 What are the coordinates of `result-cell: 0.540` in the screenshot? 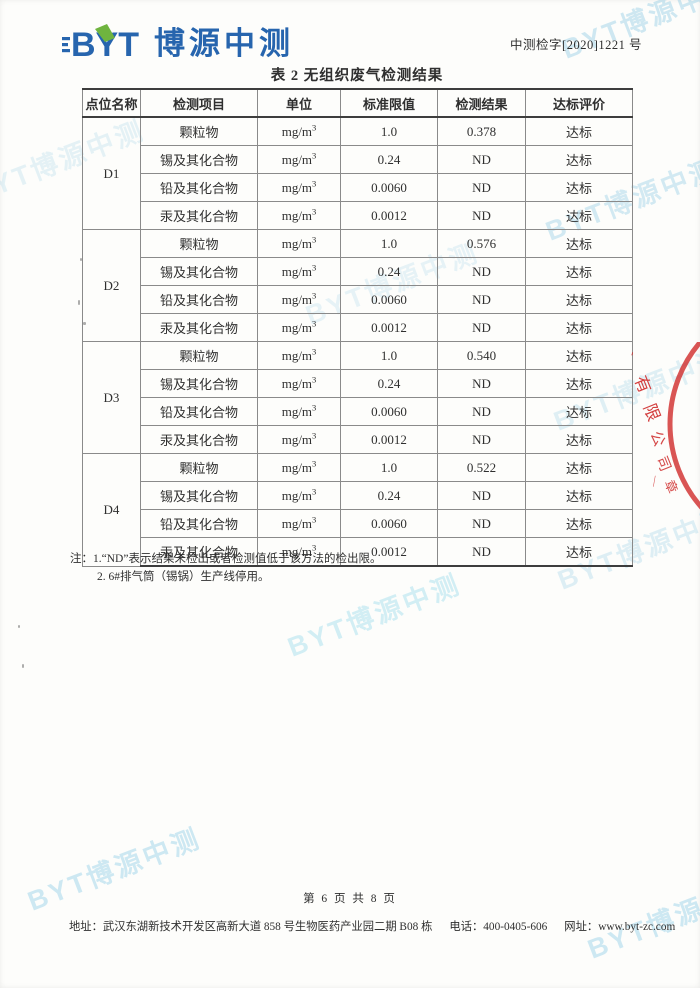 It's located at (481, 355).